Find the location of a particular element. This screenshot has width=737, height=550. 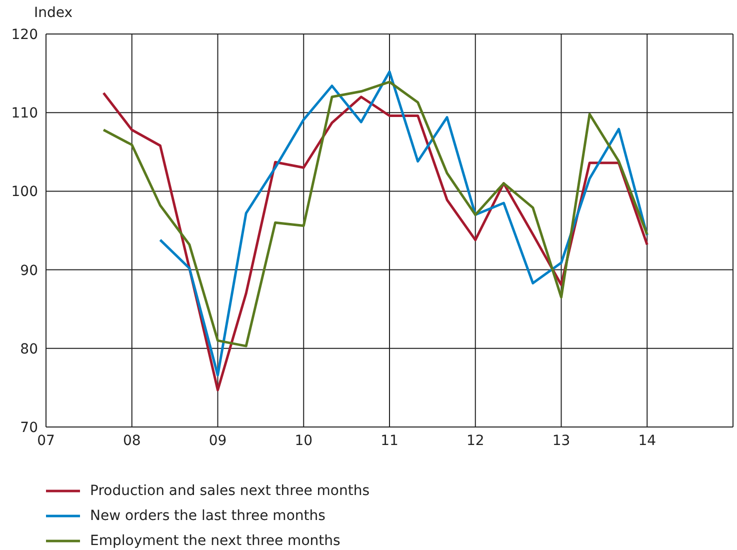

y-tick-label: 80 is located at coordinates (29, 349).